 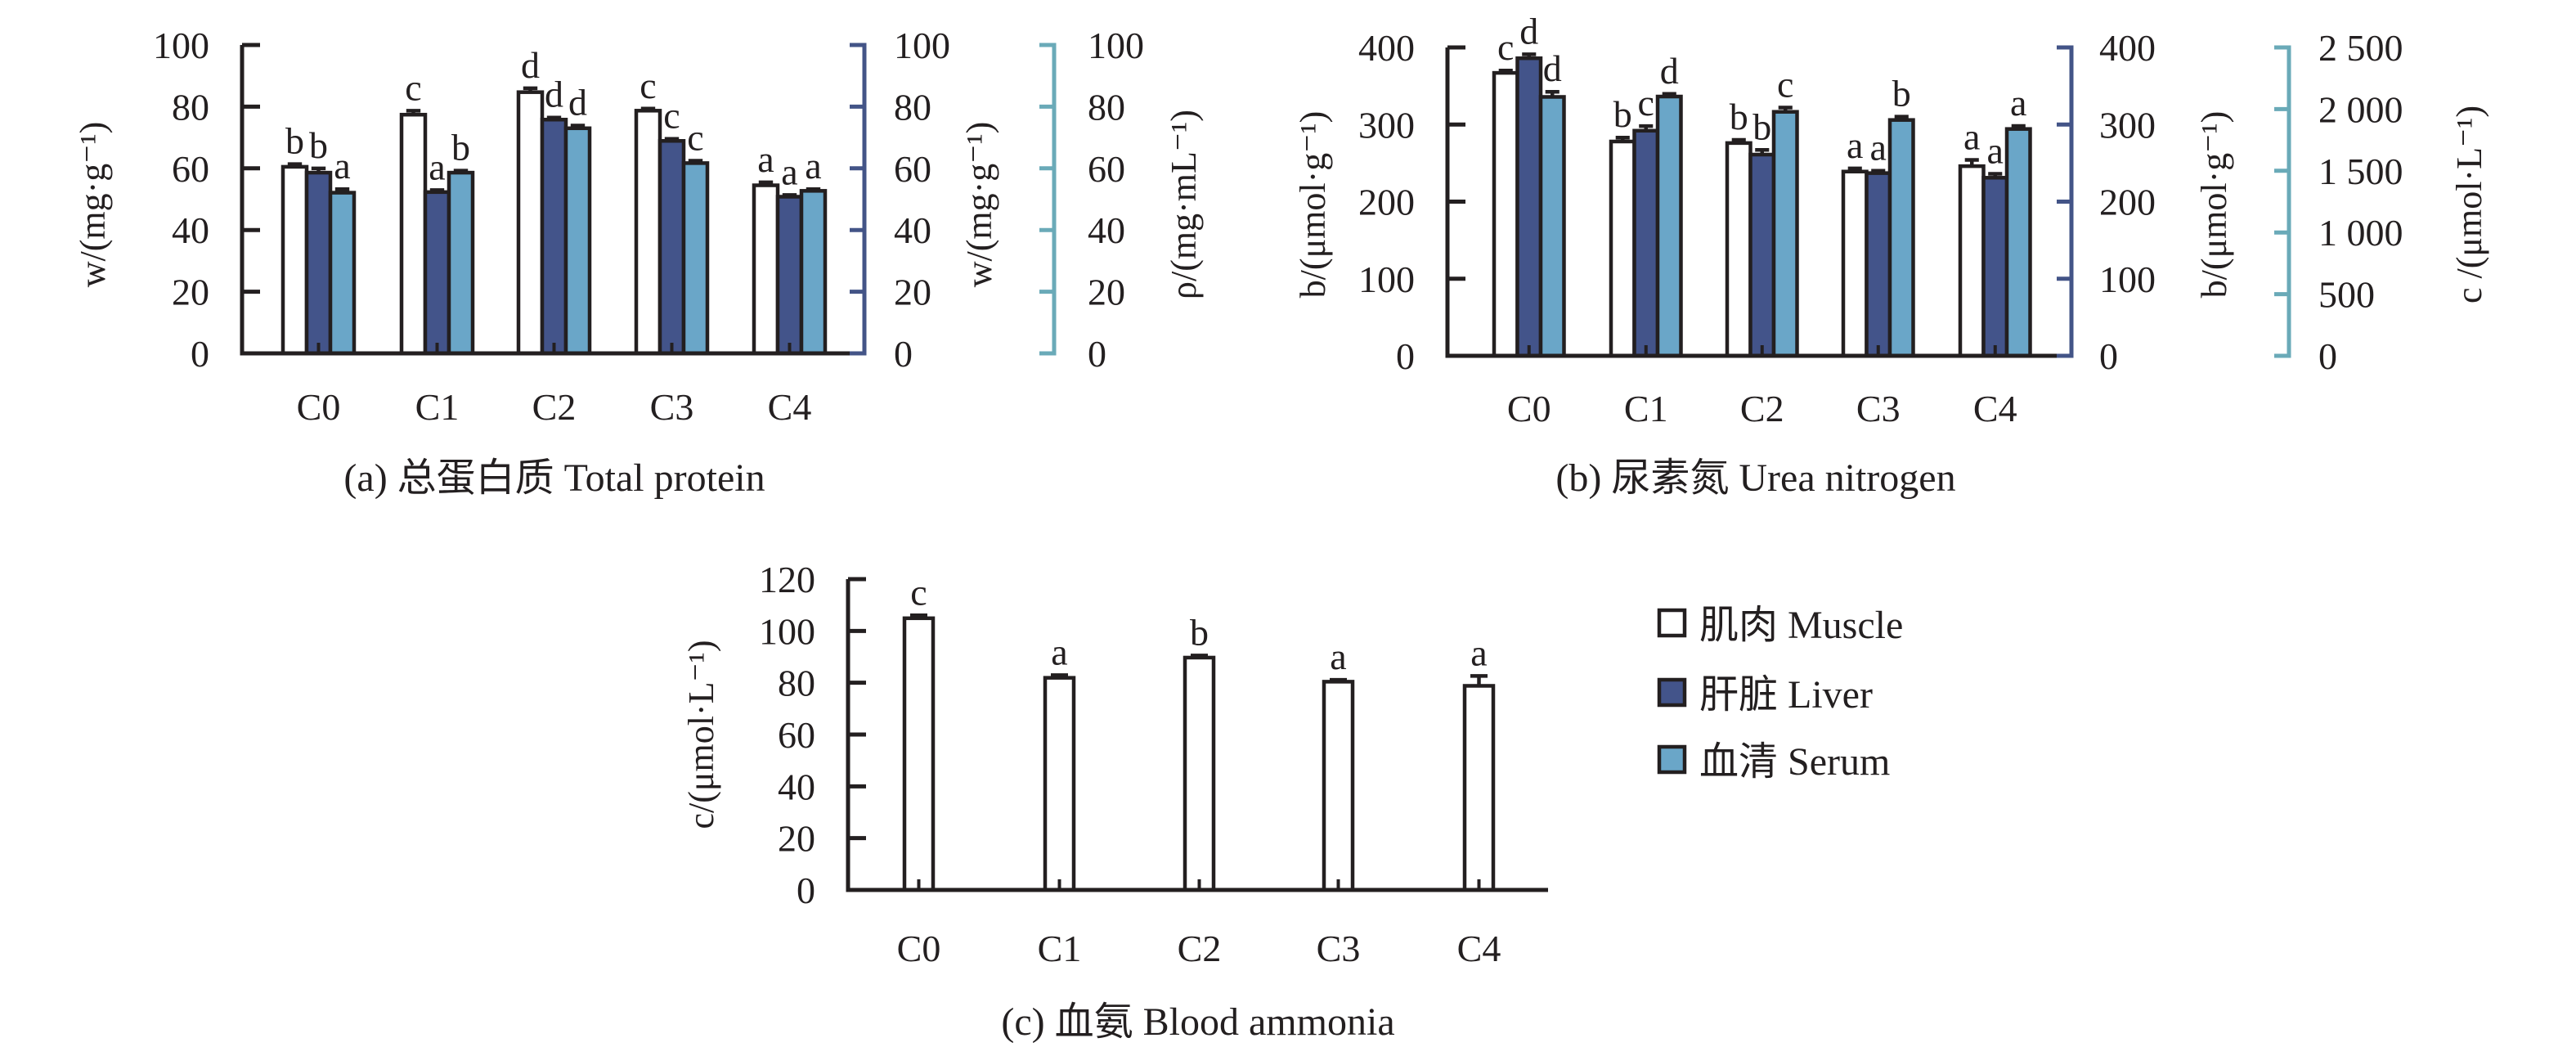 What do you see at coordinates (1106, 292) in the screenshot?
I see `y-tick-label-serum: 20` at bounding box center [1106, 292].